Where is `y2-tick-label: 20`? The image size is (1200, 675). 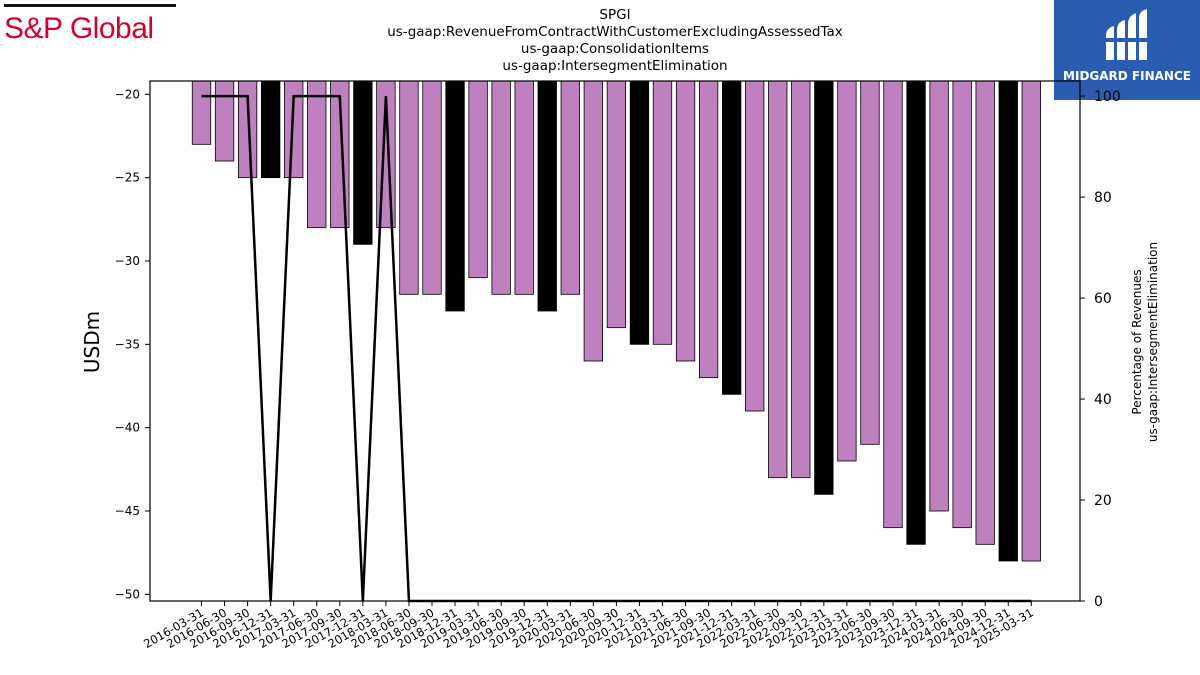
y2-tick-label: 20 is located at coordinates (1103, 501).